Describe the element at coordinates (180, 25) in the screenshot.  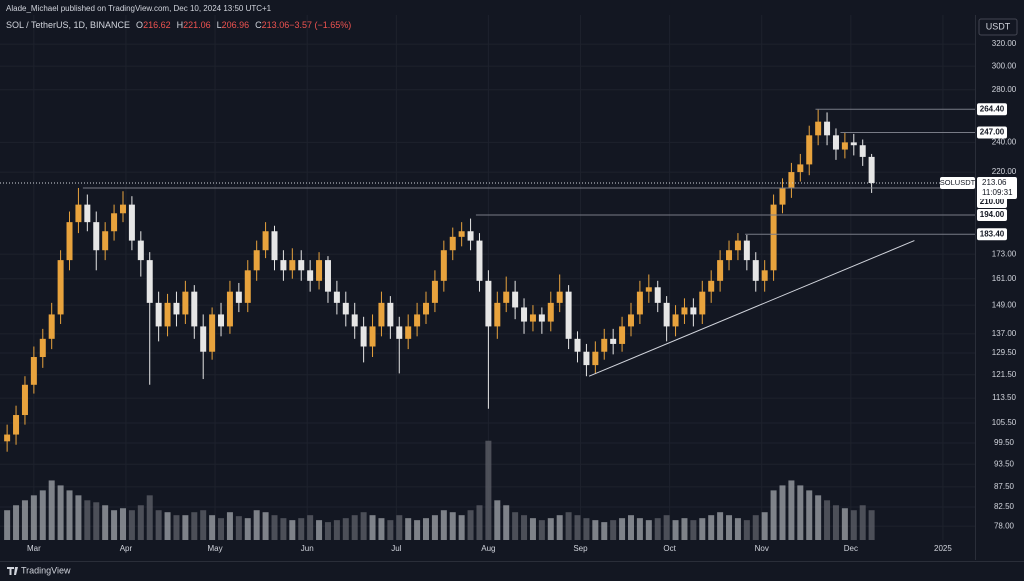
I see `legend-key: H` at that location.